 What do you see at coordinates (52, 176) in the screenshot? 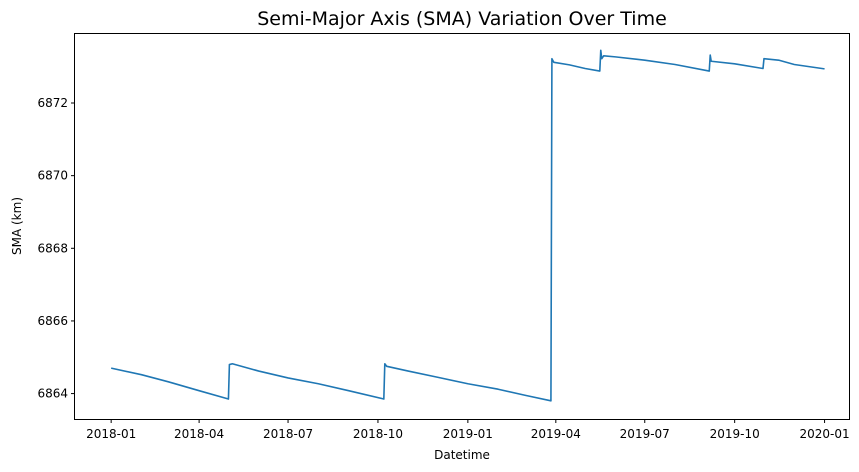
I see `y-tick-label: 6870` at bounding box center [52, 176].